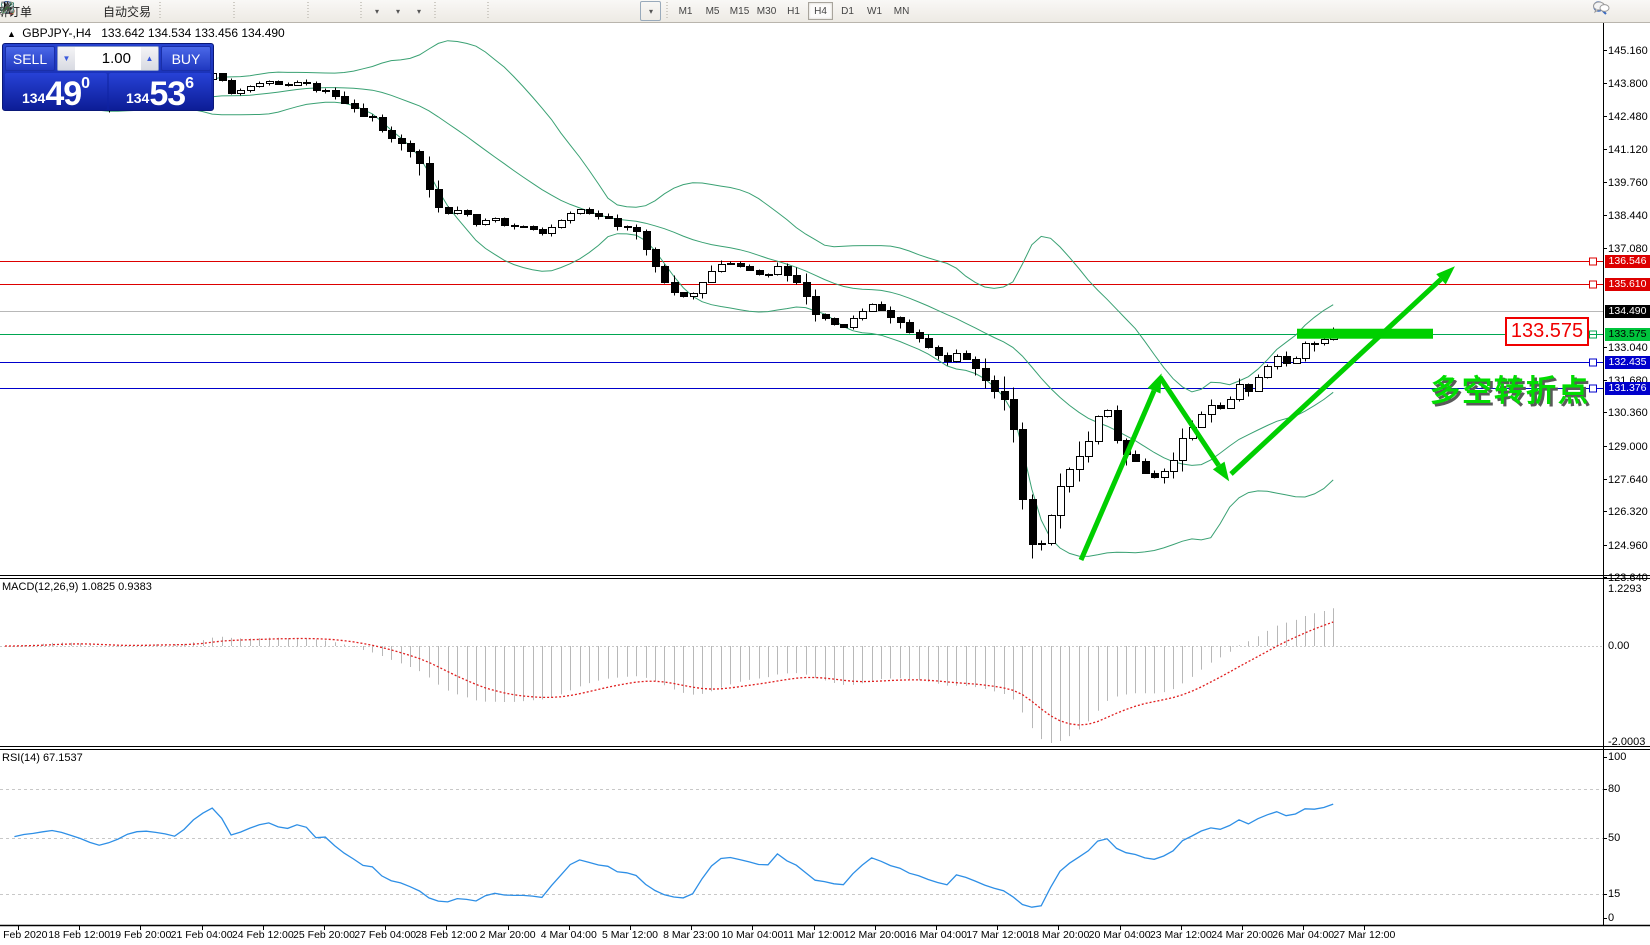 This screenshot has height=945, width=1650. I want to click on autotrading-button: 自动交易, so click(77, 11).